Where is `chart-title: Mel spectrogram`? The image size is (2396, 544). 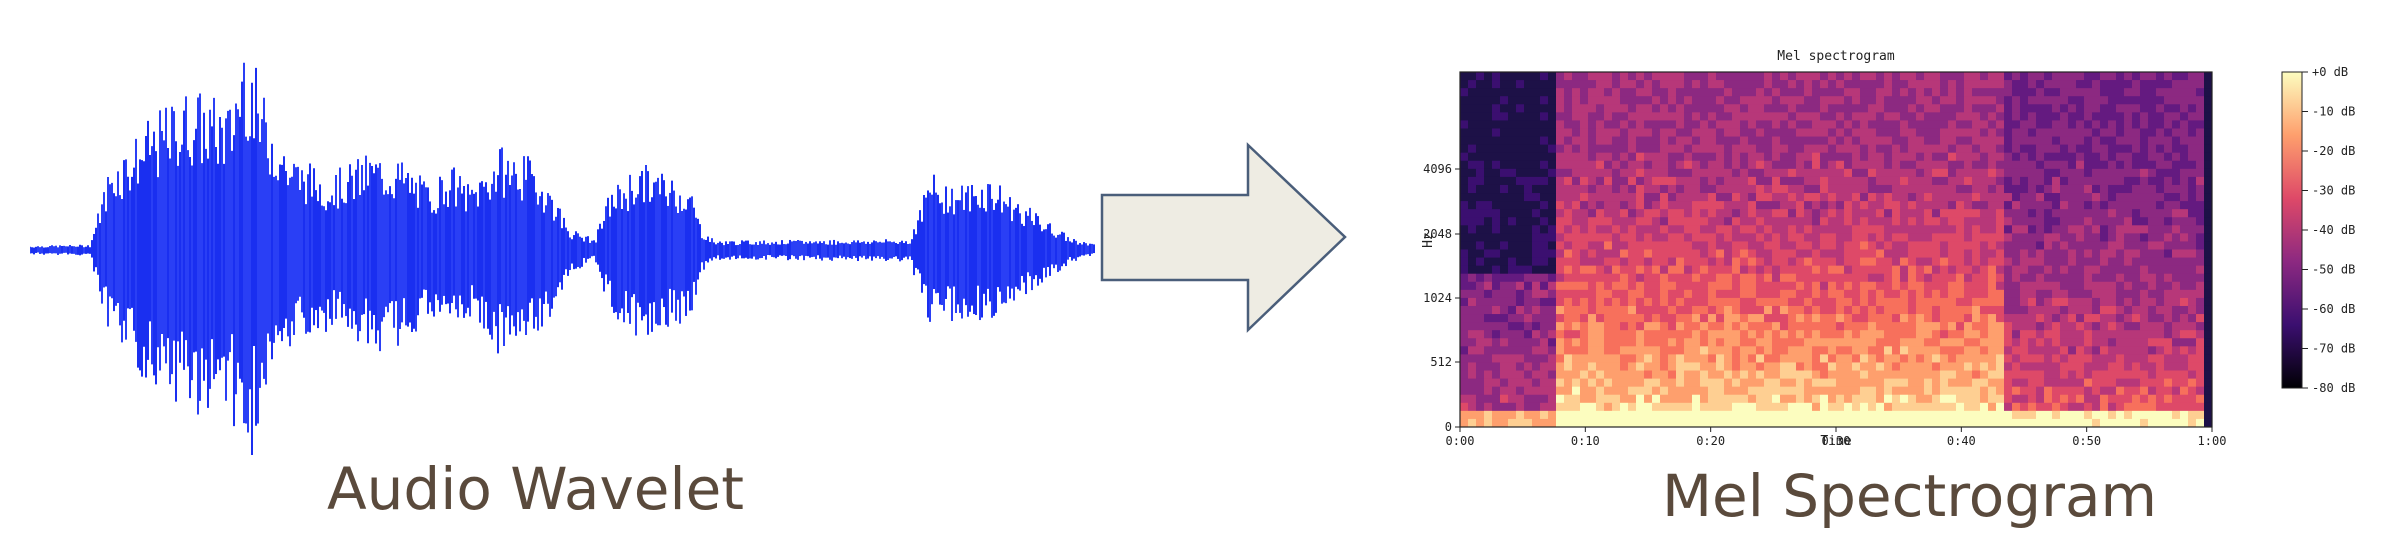 chart-title: Mel spectrogram is located at coordinates (1836, 56).